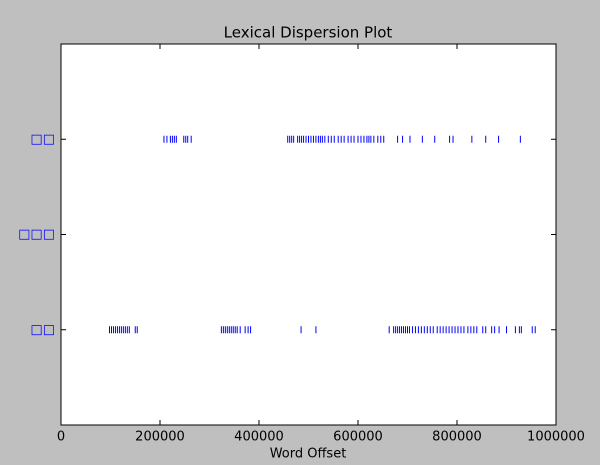  What do you see at coordinates (358, 437) in the screenshot?
I see `x-tick-label: 600000` at bounding box center [358, 437].